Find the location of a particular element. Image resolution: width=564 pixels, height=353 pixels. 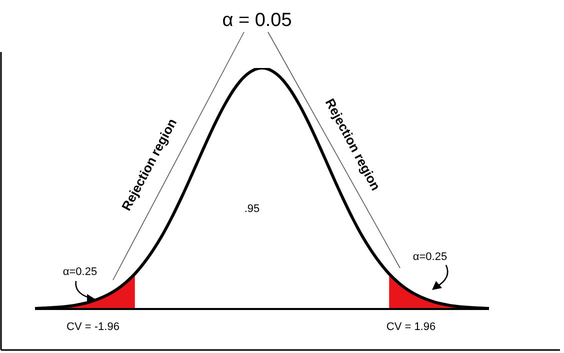

text: CV = 1.96 is located at coordinates (411, 326).